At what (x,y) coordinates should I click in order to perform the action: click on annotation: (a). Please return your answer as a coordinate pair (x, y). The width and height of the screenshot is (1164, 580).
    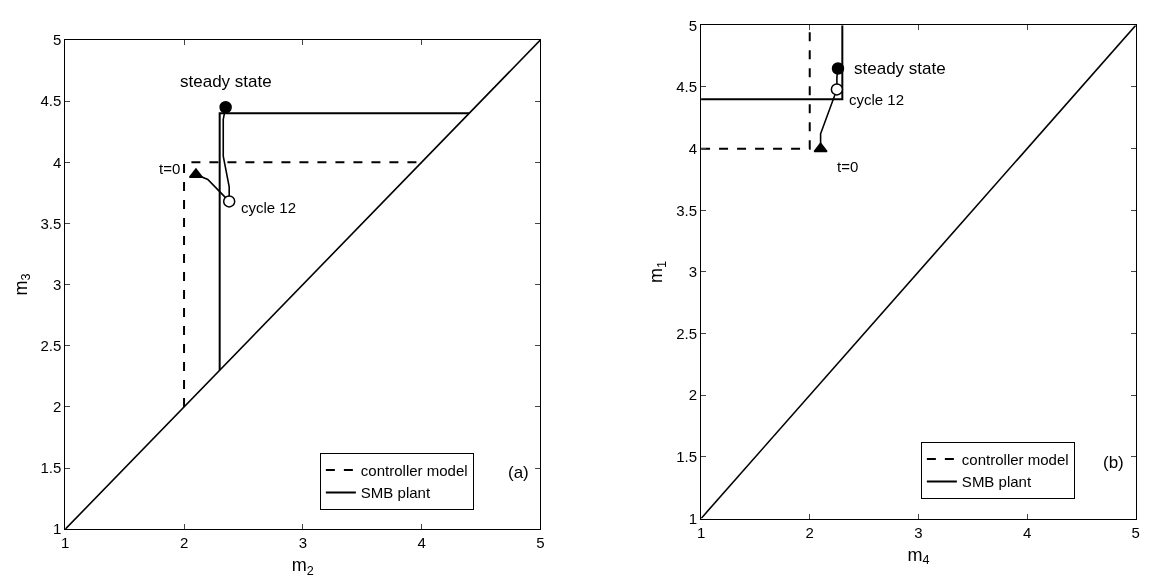
    Looking at the image, I should click on (518, 472).